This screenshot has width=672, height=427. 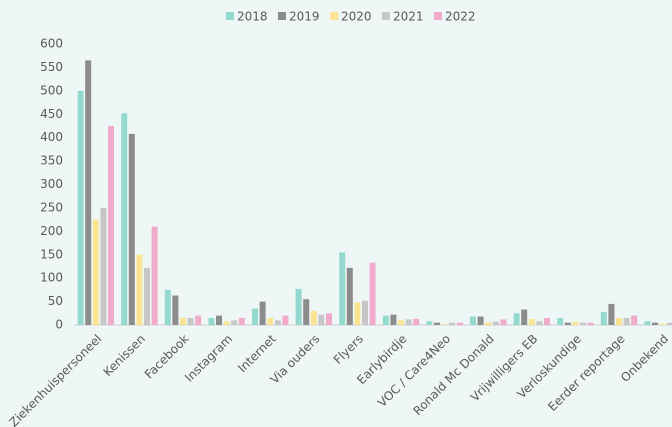 I want to click on y-tick-label: 150, so click(x=51, y=254).